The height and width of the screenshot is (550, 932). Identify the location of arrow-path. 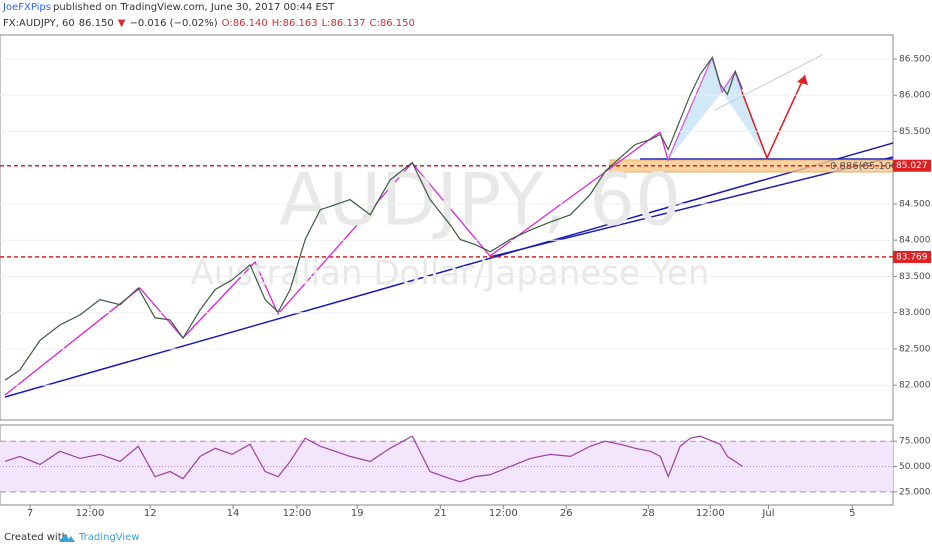
(773, 117).